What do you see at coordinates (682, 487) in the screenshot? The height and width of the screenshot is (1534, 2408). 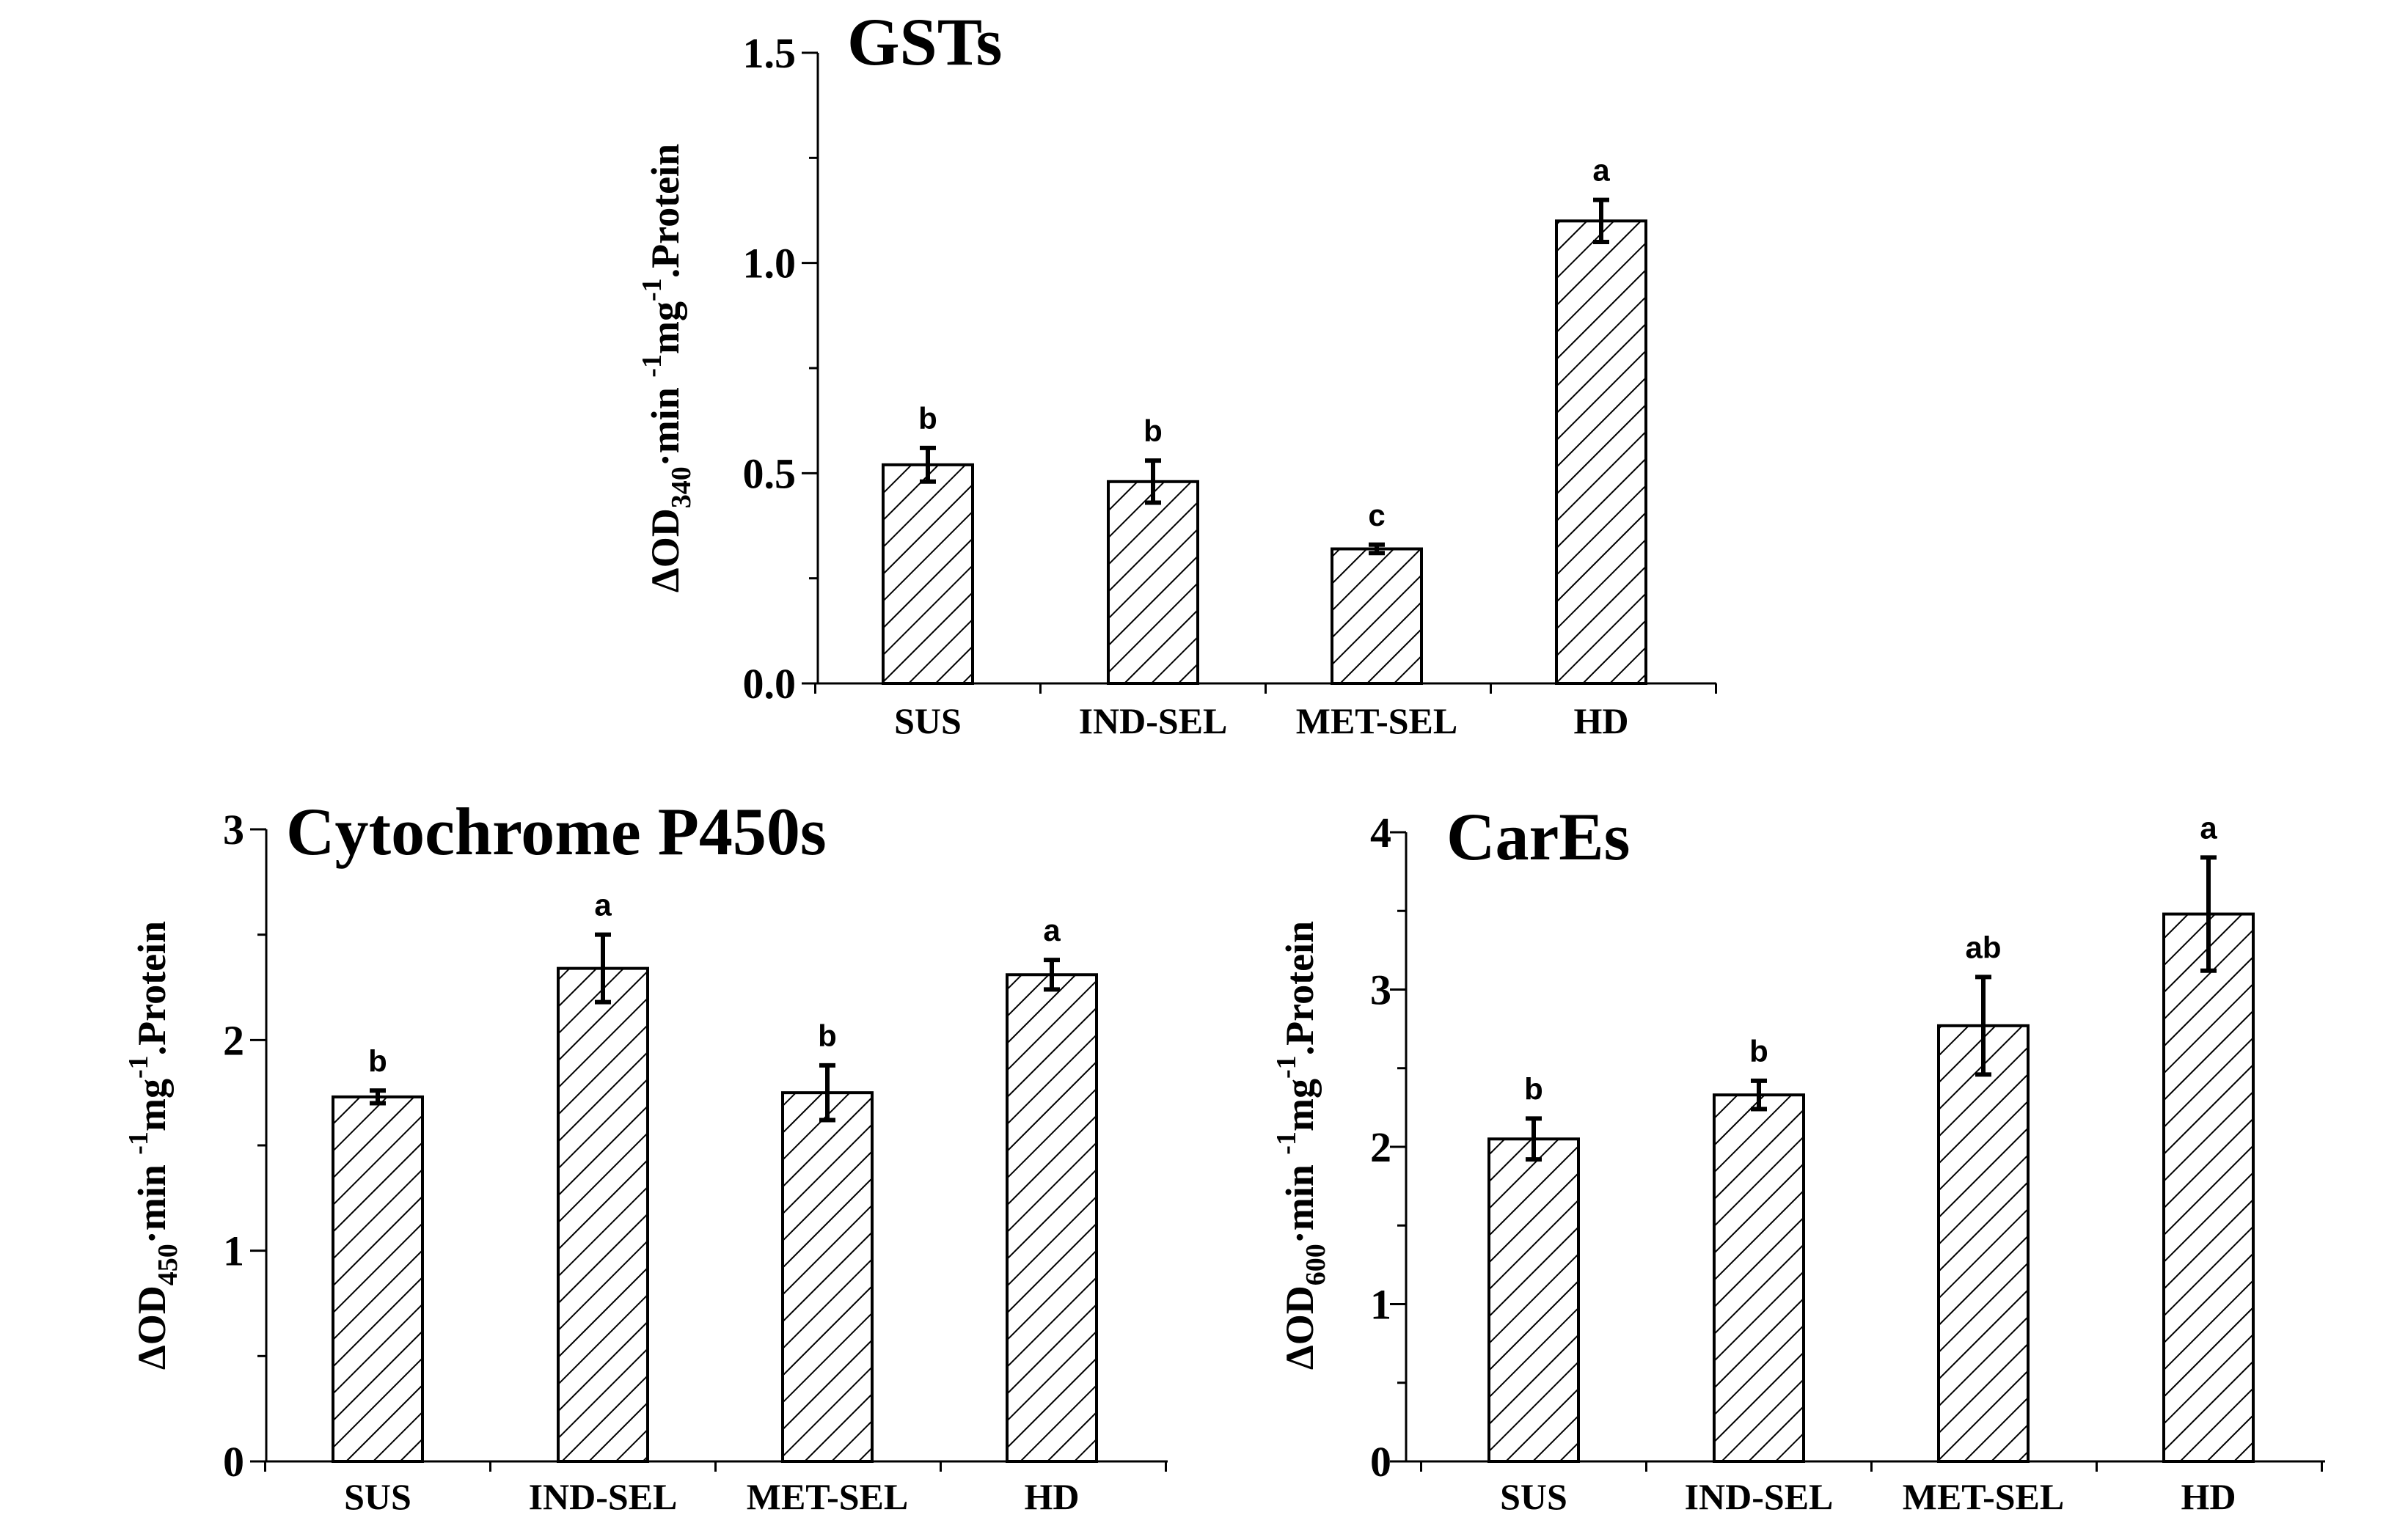 I see `y-axis-label-part: 340` at bounding box center [682, 487].